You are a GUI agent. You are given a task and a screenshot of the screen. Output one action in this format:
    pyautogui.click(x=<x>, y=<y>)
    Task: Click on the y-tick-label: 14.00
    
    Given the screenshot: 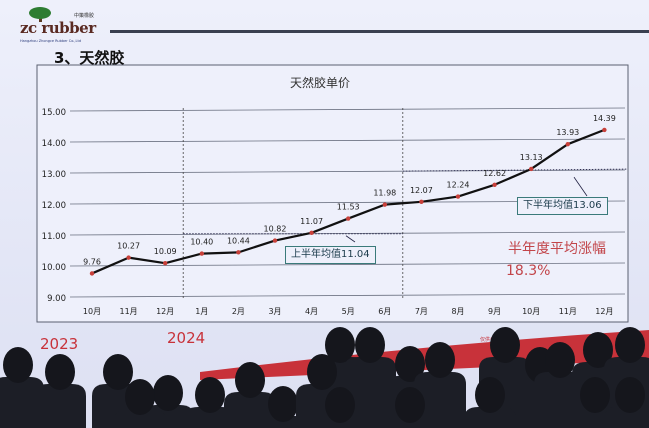 What is the action you would take?
    pyautogui.click(x=54, y=144)
    